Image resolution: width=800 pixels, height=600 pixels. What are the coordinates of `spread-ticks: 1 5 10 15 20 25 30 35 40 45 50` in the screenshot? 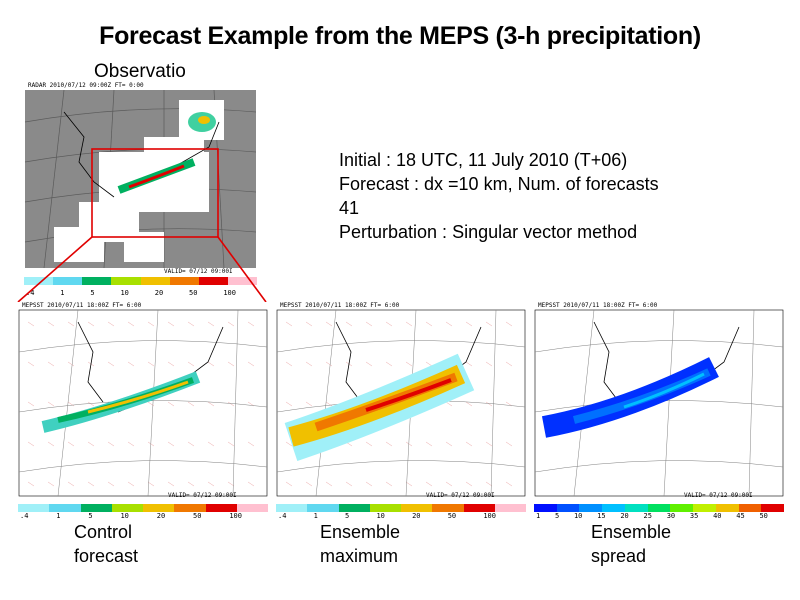 It's located at (652, 516).